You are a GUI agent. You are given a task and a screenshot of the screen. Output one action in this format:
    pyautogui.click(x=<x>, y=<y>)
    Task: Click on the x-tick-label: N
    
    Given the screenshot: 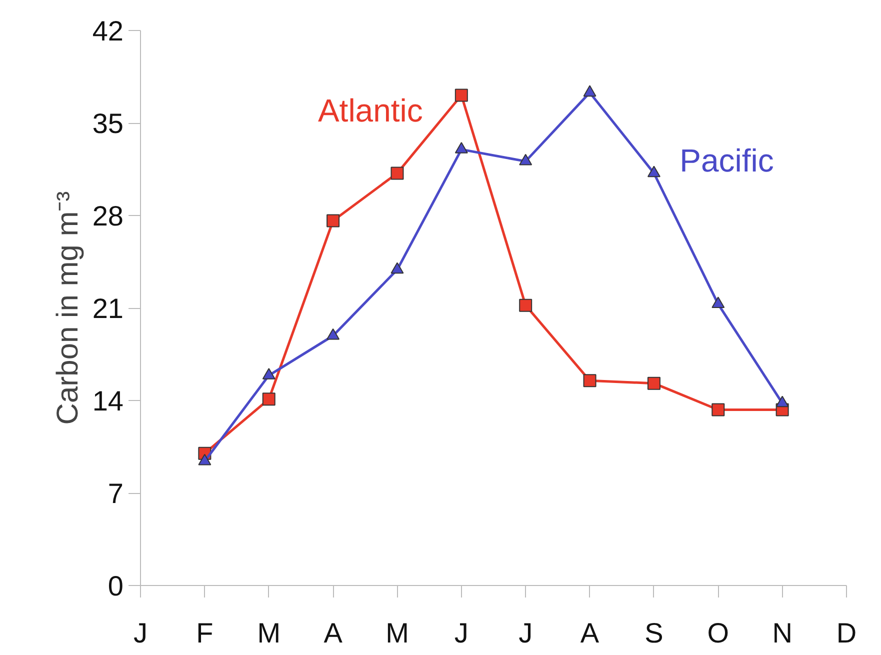 What is the action you would take?
    pyautogui.click(x=782, y=633)
    